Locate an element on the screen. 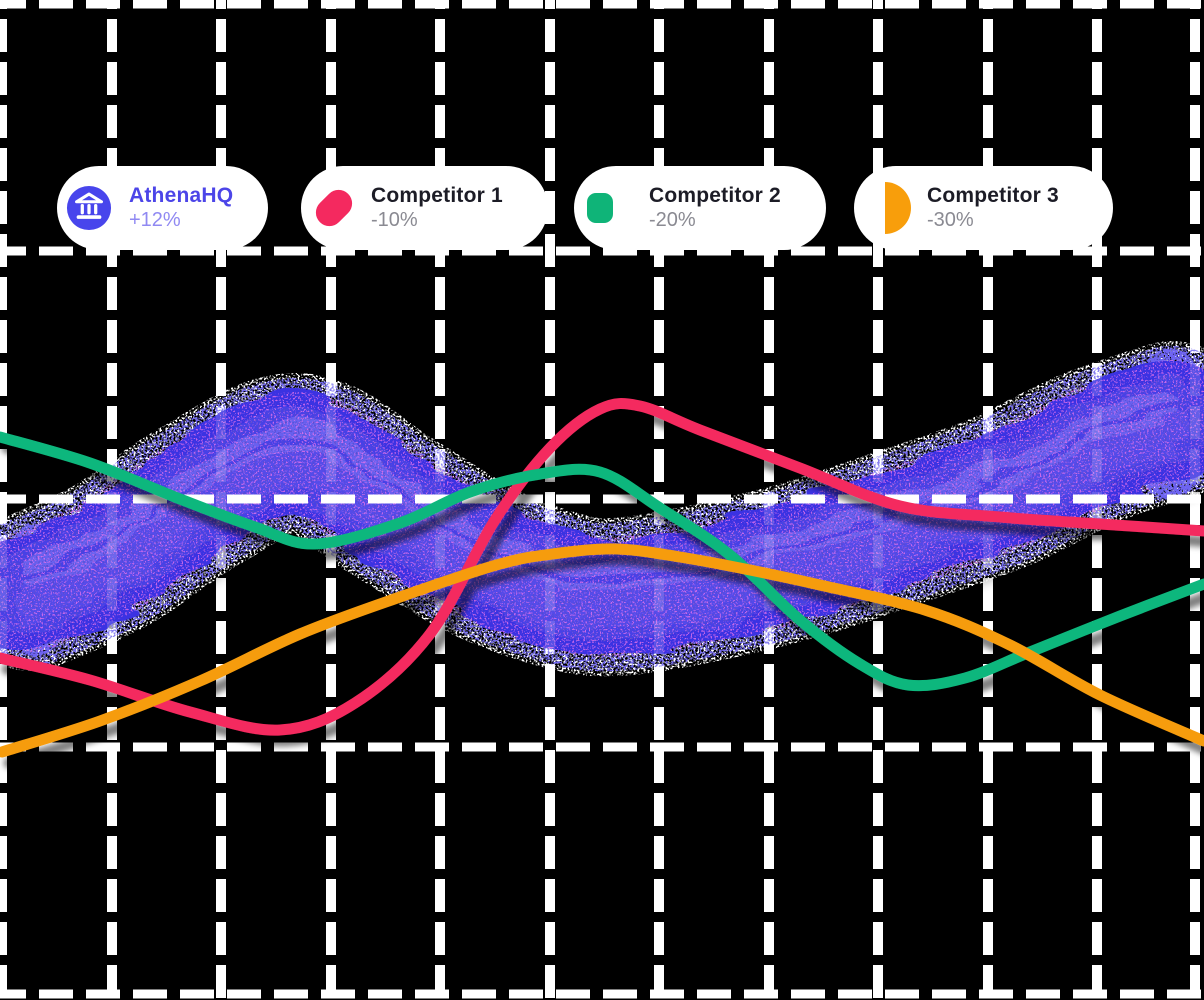 The image size is (1204, 1000). half-circle-icon is located at coordinates (898, 208).